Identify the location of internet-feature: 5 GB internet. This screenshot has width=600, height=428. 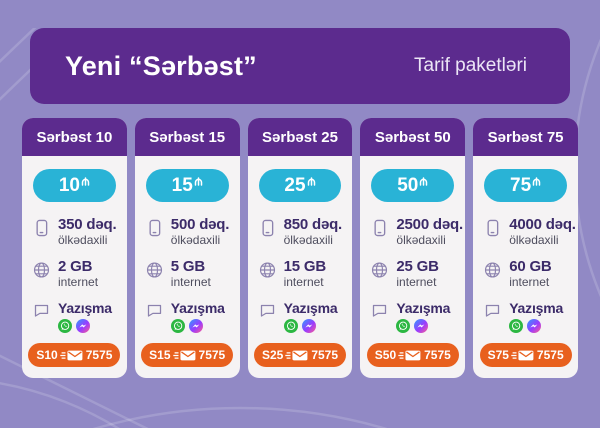
(188, 274).